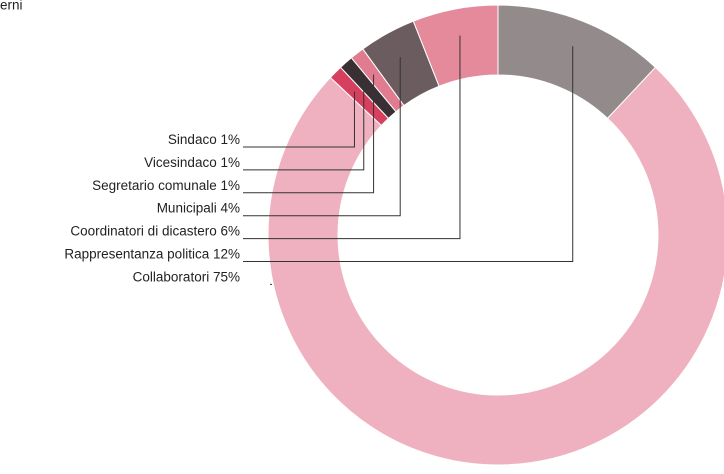 This screenshot has height=474, width=724. I want to click on slice-label: Vicesindaco 1%, so click(192, 161).